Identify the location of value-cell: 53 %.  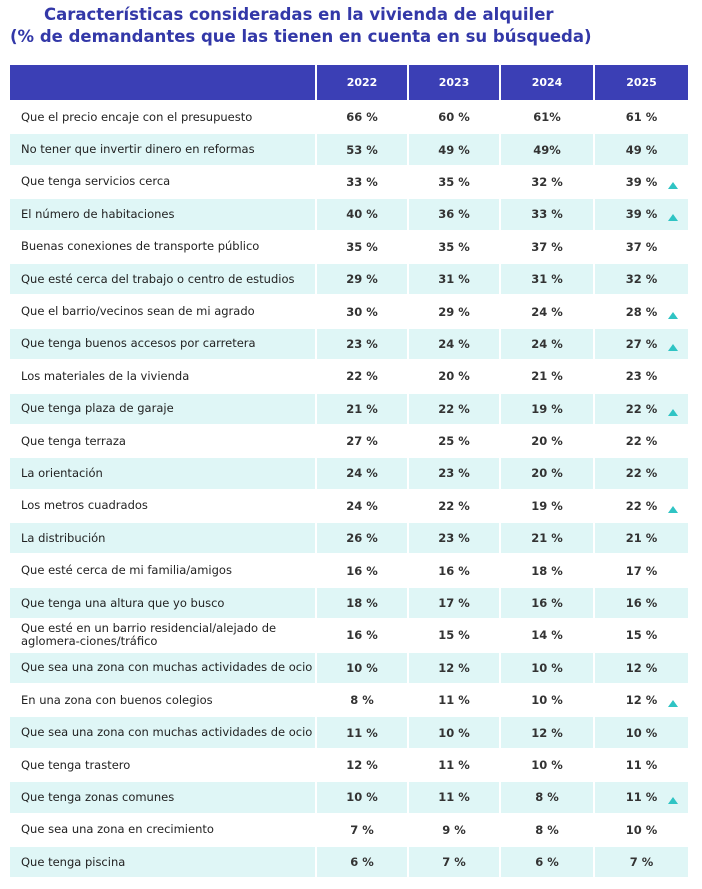
(361, 149).